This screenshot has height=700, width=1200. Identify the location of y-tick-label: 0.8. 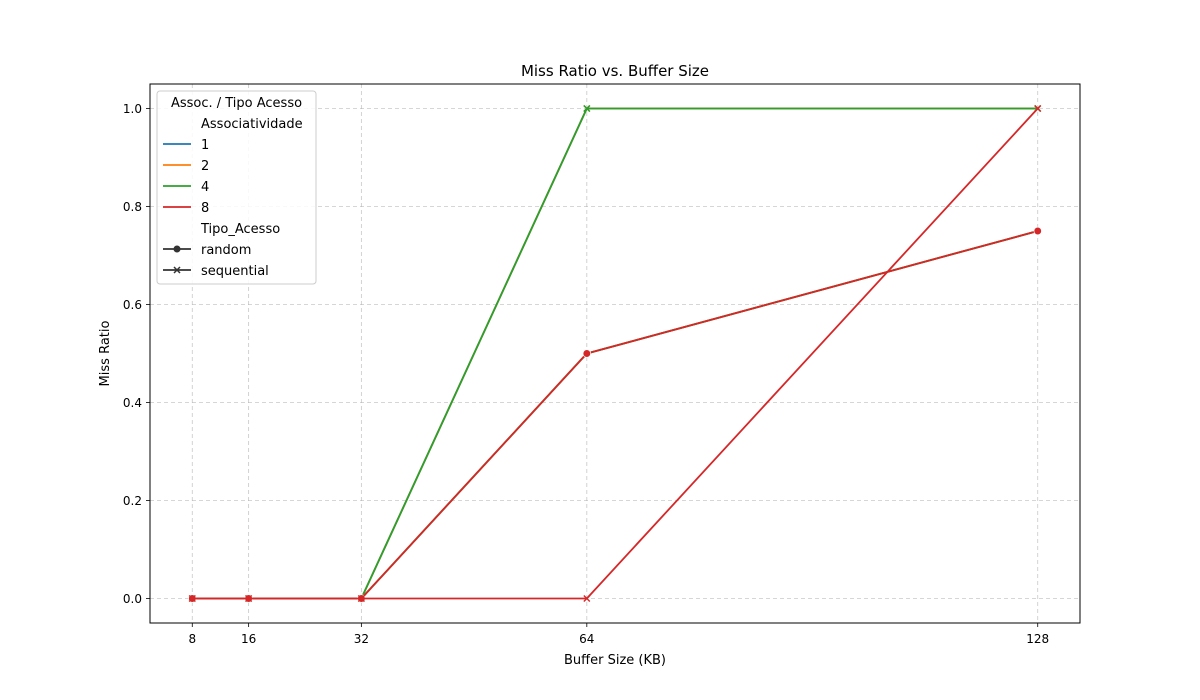
(132, 207).